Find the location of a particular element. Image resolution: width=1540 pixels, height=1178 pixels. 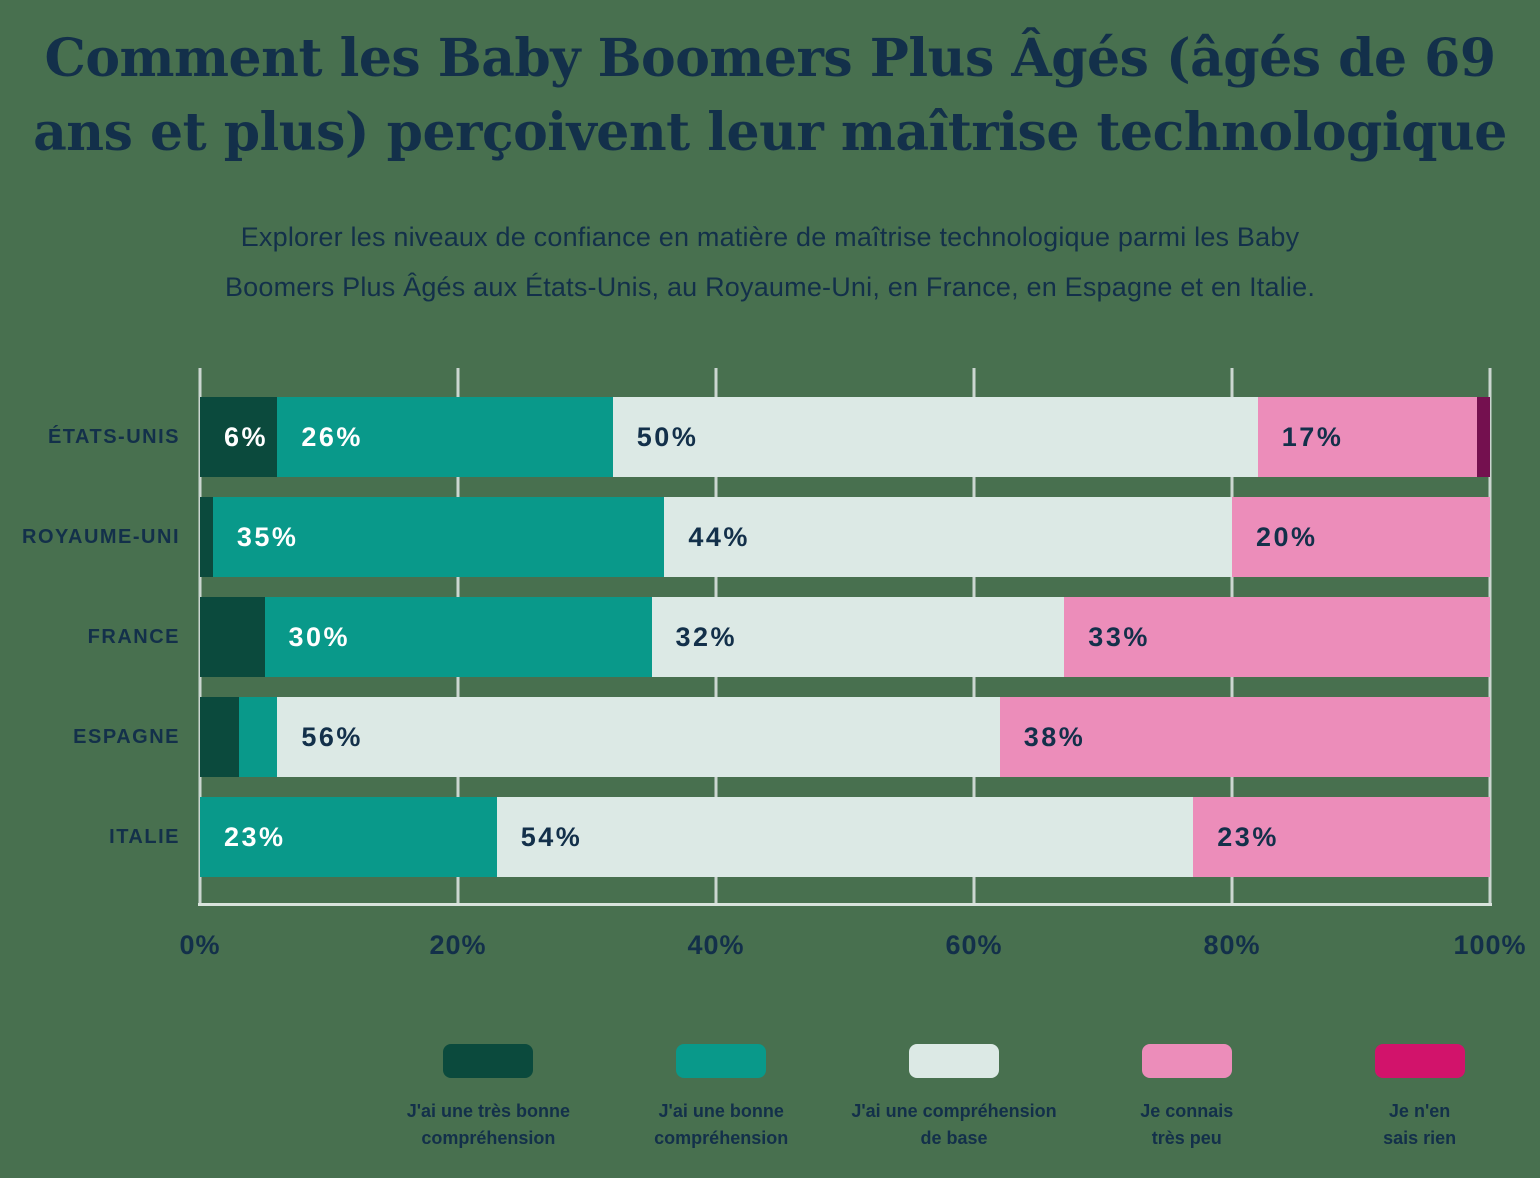

bar-row: 35% 44% 20% is located at coordinates (845, 537).